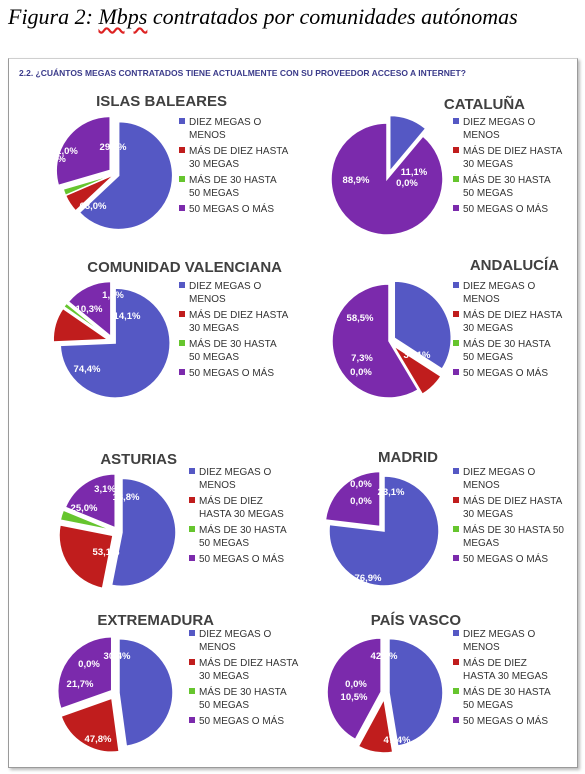 This screenshot has width=585, height=774. What do you see at coordinates (354, 697) in the screenshot?
I see `data-label: 10,5%` at bounding box center [354, 697].